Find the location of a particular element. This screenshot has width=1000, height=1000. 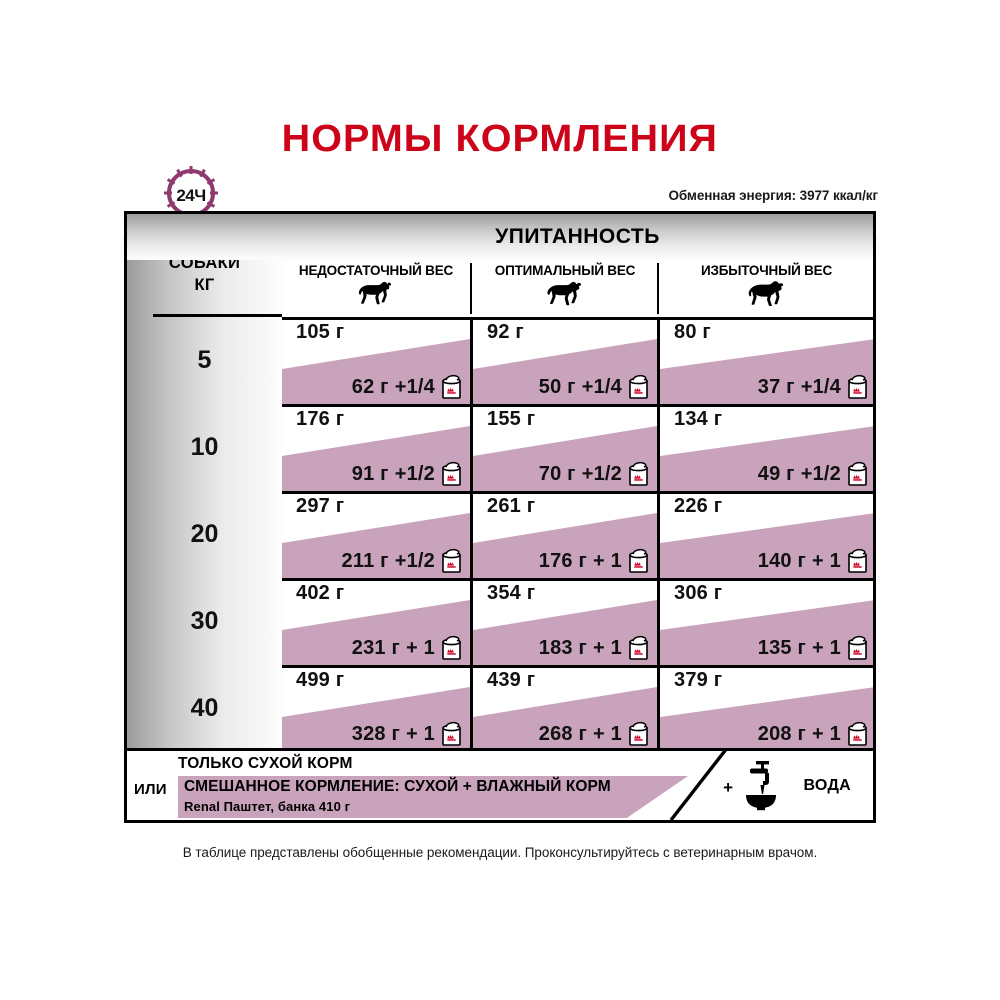

feeding-cell: 297 г 211 г +1/2 is located at coordinates (376, 534).